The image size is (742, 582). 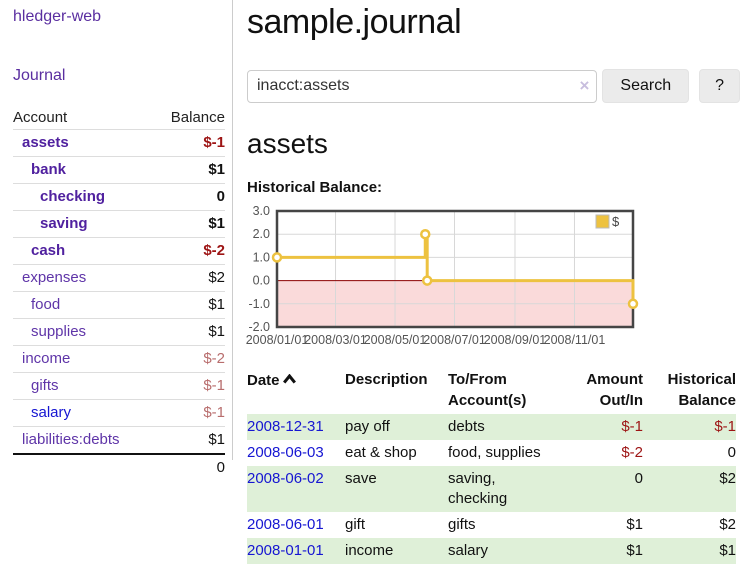 I want to click on account-row: assets $-1, so click(x=119, y=143).